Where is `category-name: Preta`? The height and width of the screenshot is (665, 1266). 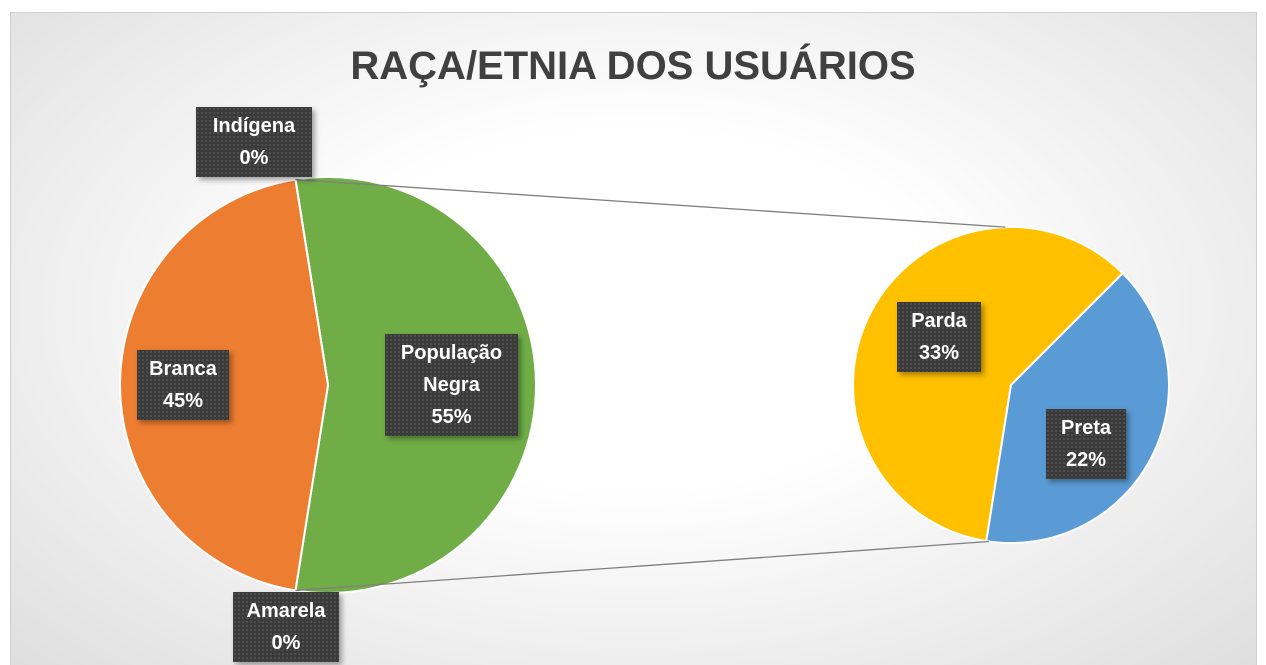
category-name: Preta is located at coordinates (1086, 428).